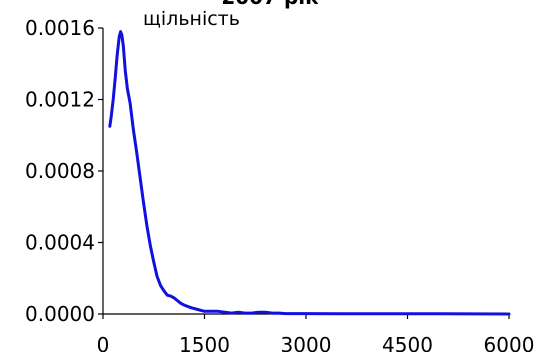 Image resolution: width=537 pixels, height=352 pixels. I want to click on chart-labels: 2007 рік щільність, so click(231, 15).